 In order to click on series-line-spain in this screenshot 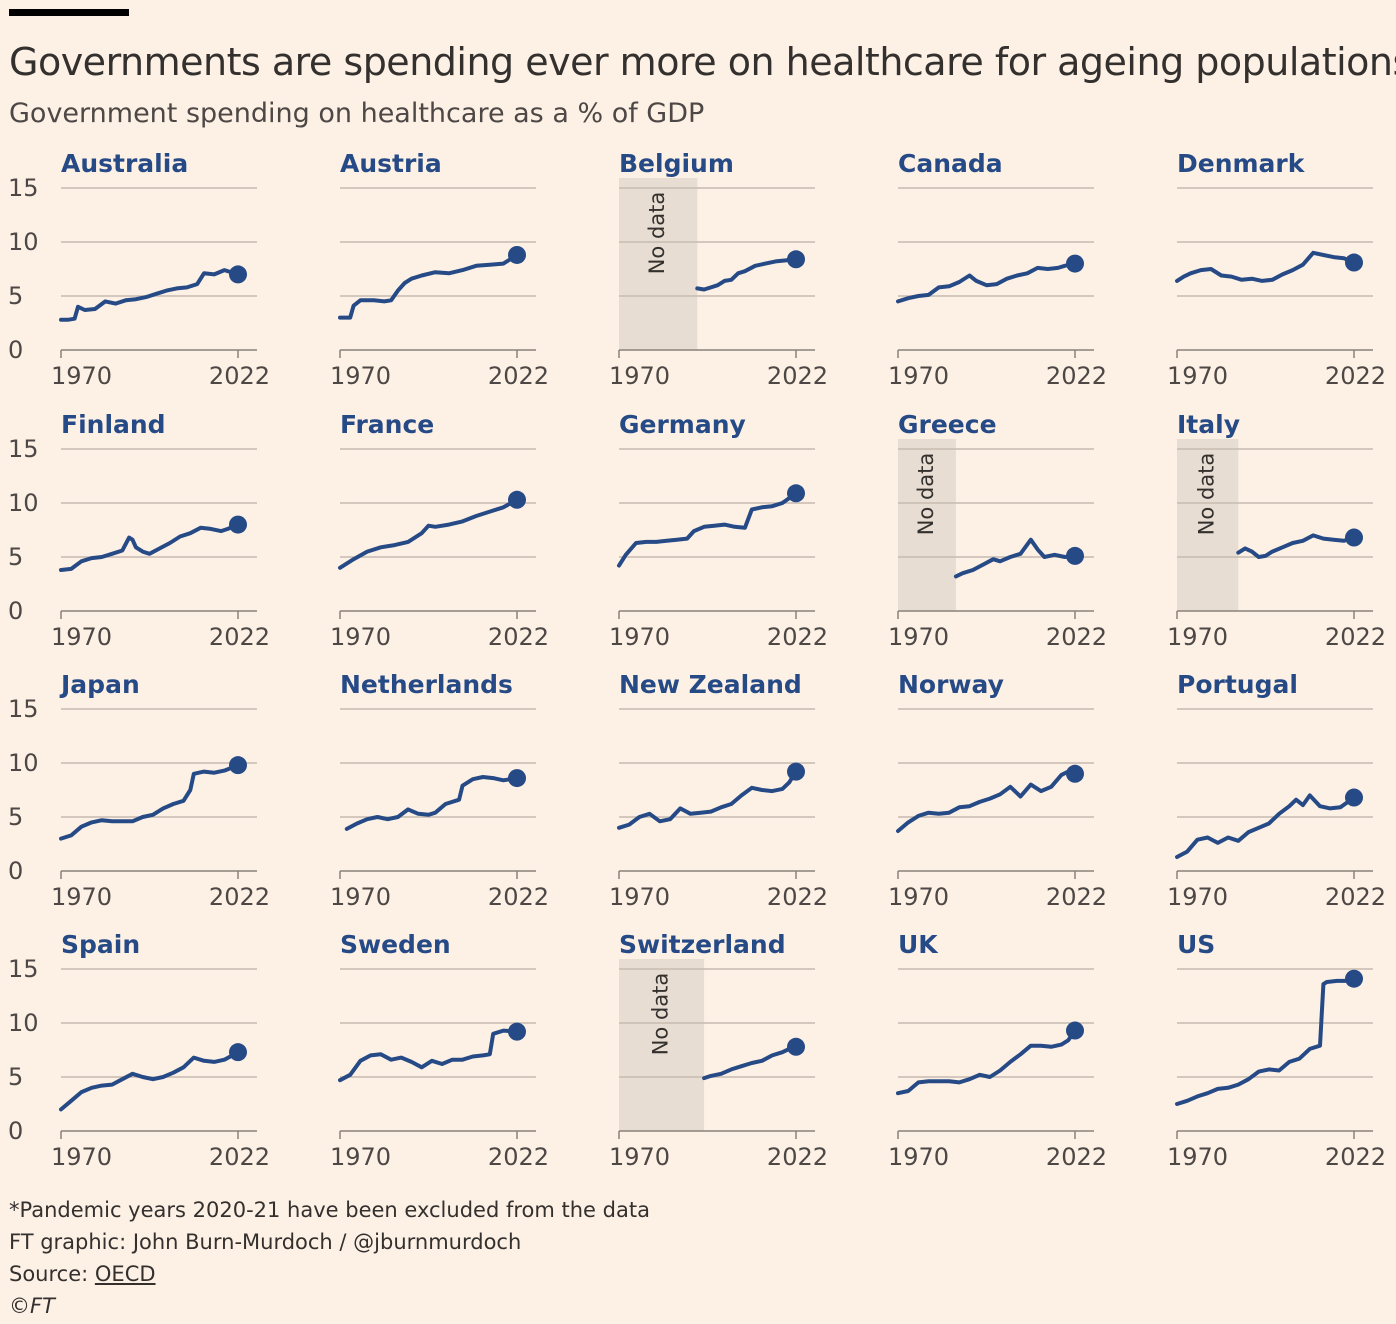, I will do `click(149, 1081)`.